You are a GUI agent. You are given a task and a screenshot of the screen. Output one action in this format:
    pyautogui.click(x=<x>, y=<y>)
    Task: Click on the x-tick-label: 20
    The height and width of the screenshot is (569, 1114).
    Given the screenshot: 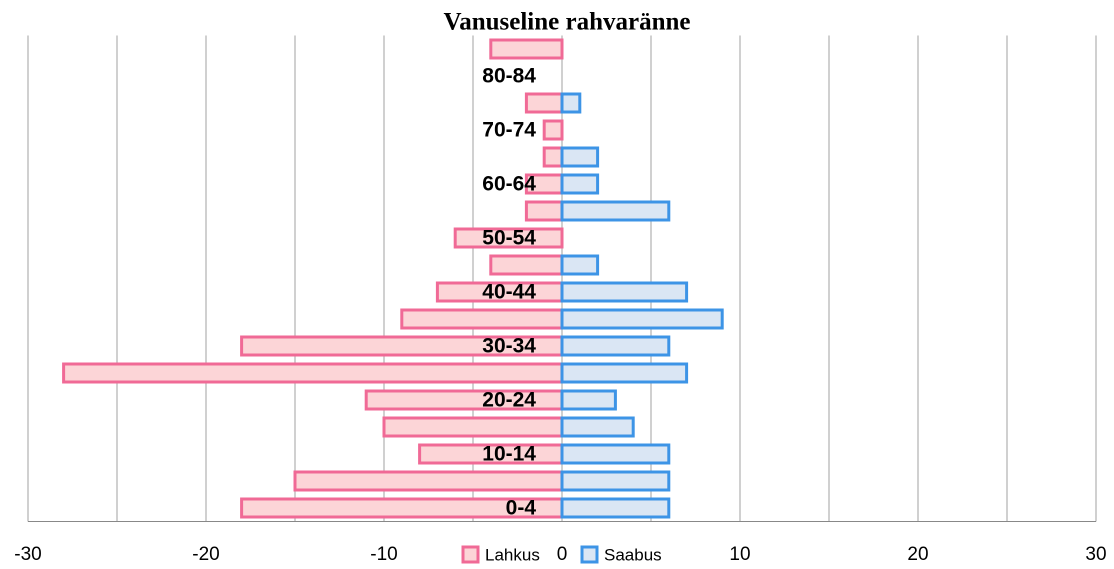 What is the action you would take?
    pyautogui.click(x=917, y=554)
    